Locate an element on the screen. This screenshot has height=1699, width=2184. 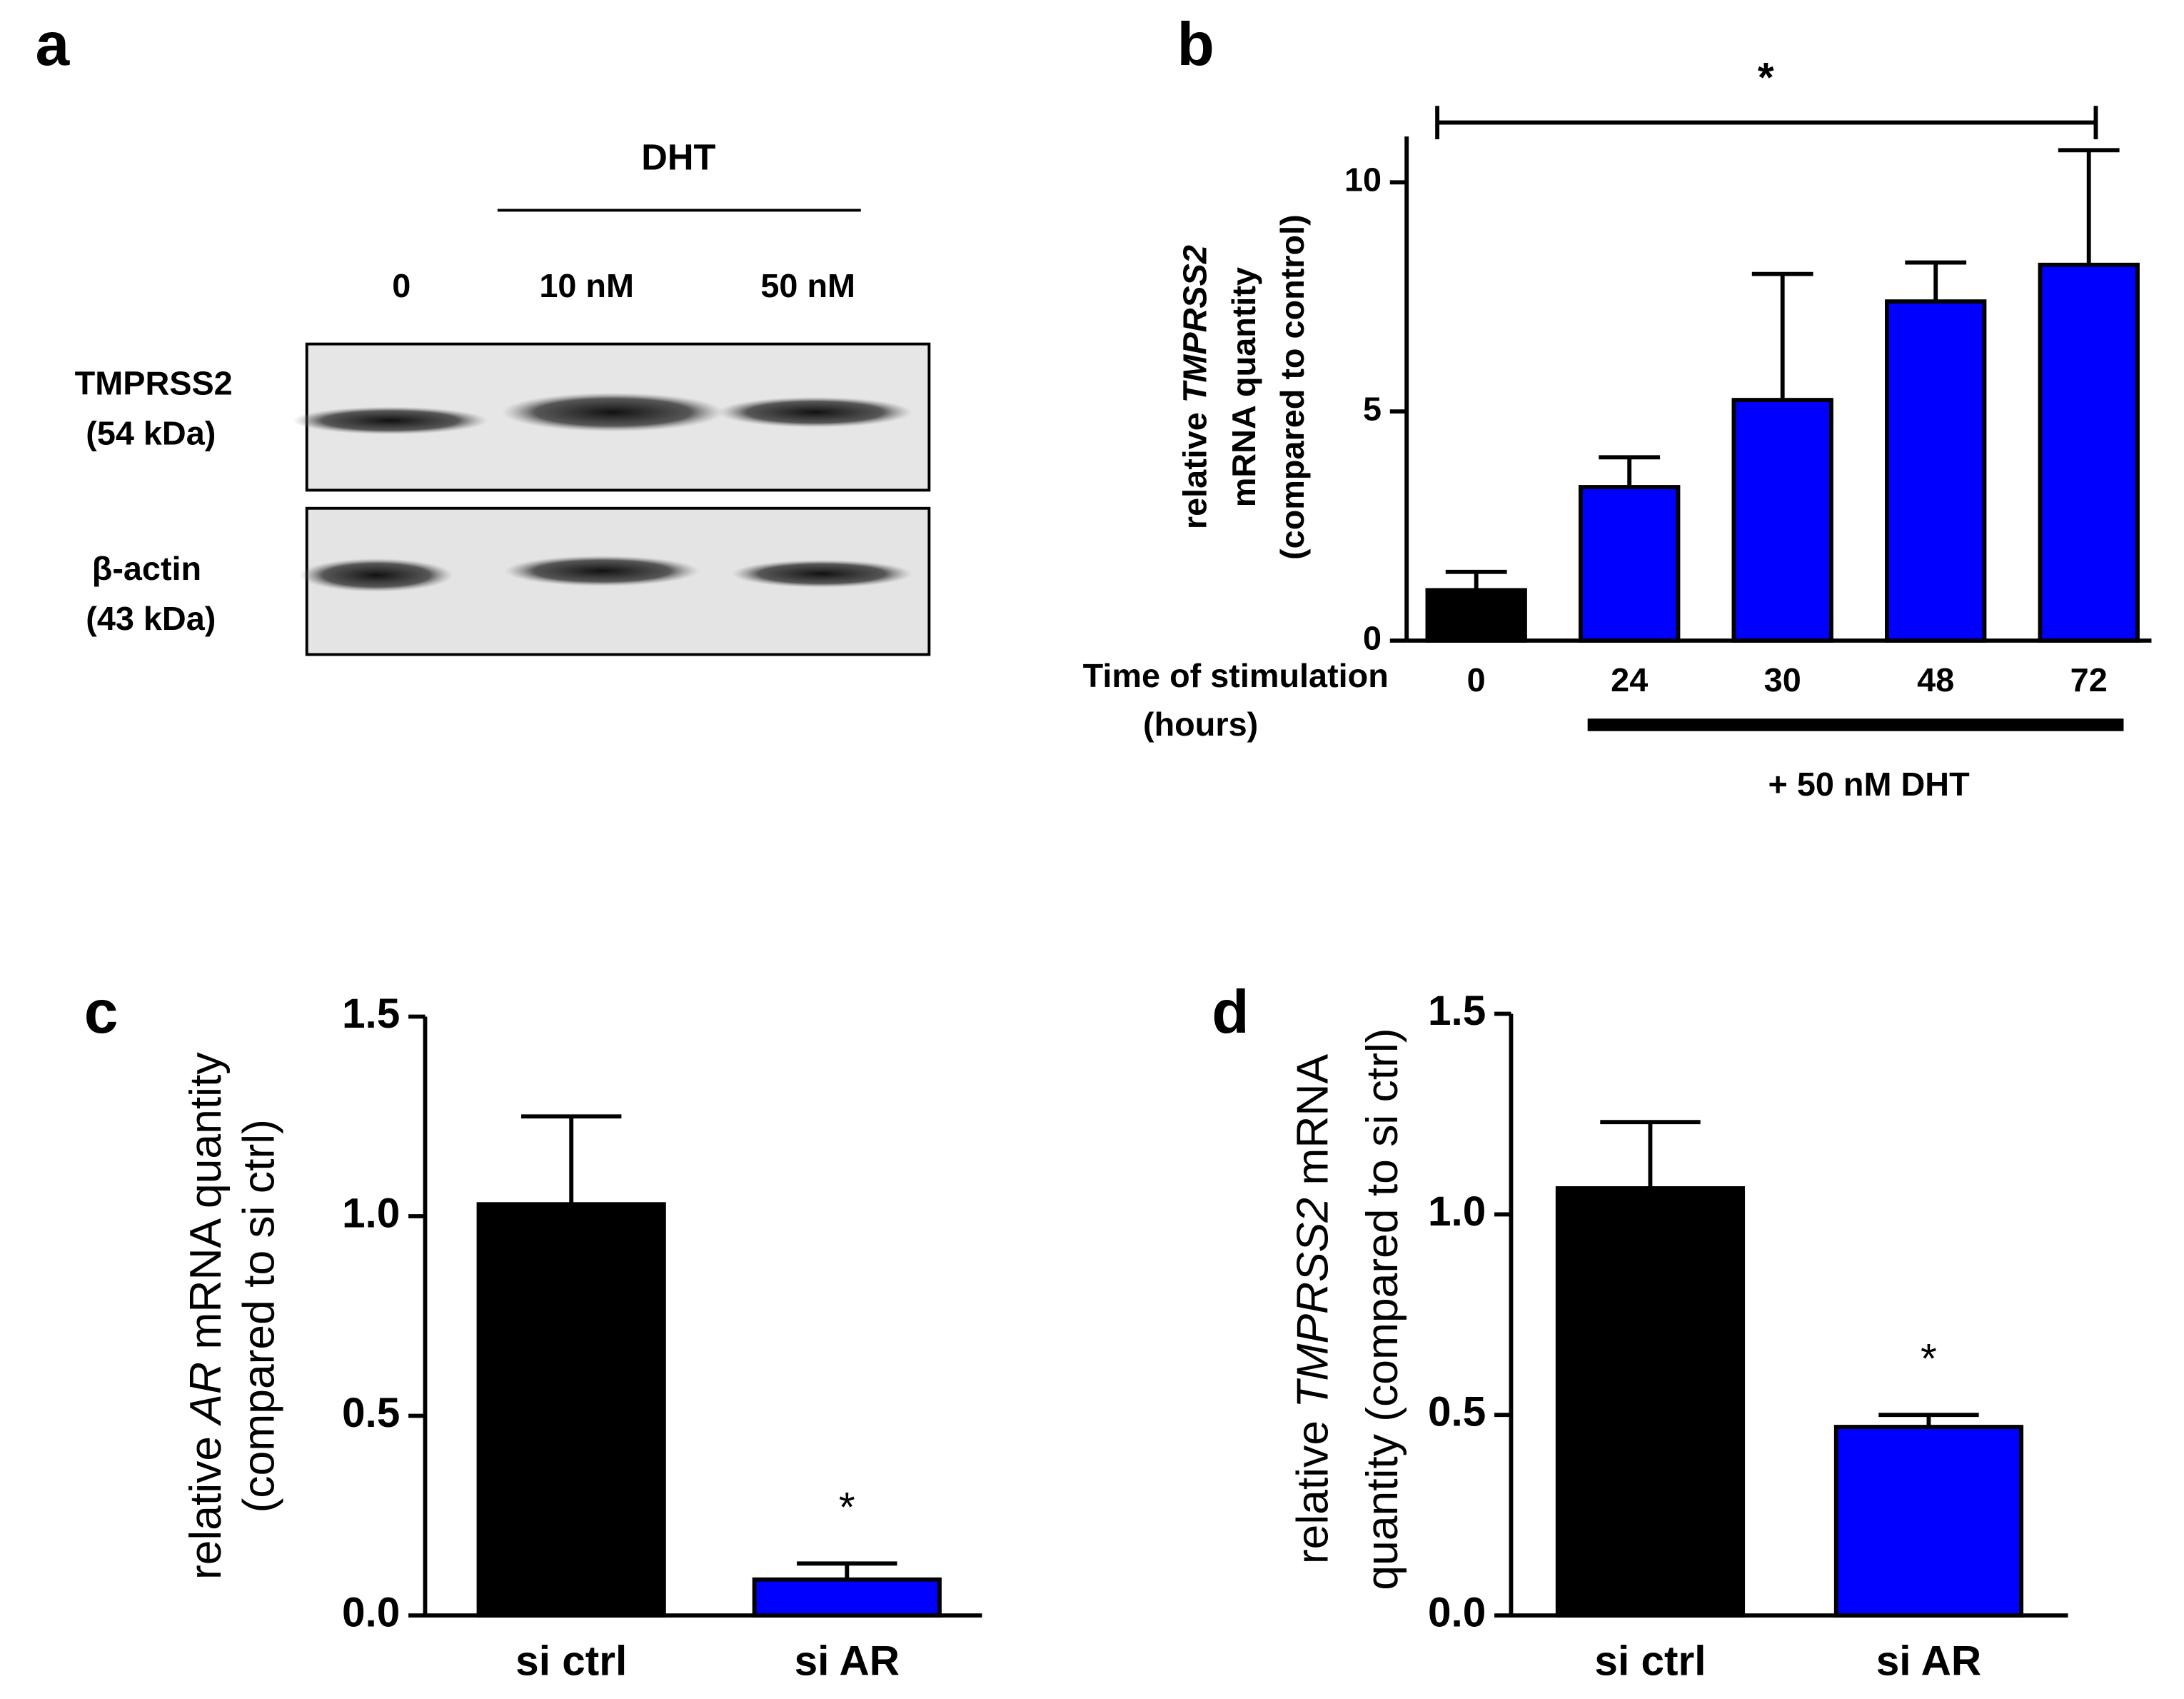
y-axis-label: (compared to si ctrl) is located at coordinates (259, 1316).